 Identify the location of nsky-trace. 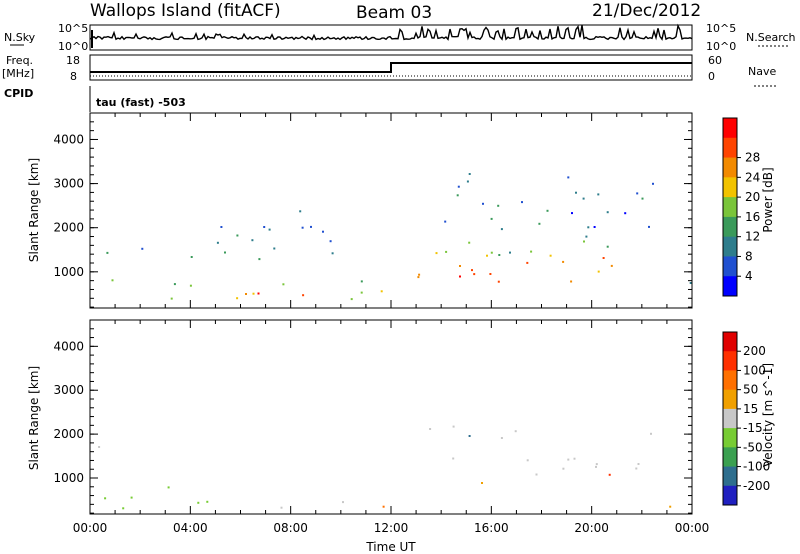
(391, 35).